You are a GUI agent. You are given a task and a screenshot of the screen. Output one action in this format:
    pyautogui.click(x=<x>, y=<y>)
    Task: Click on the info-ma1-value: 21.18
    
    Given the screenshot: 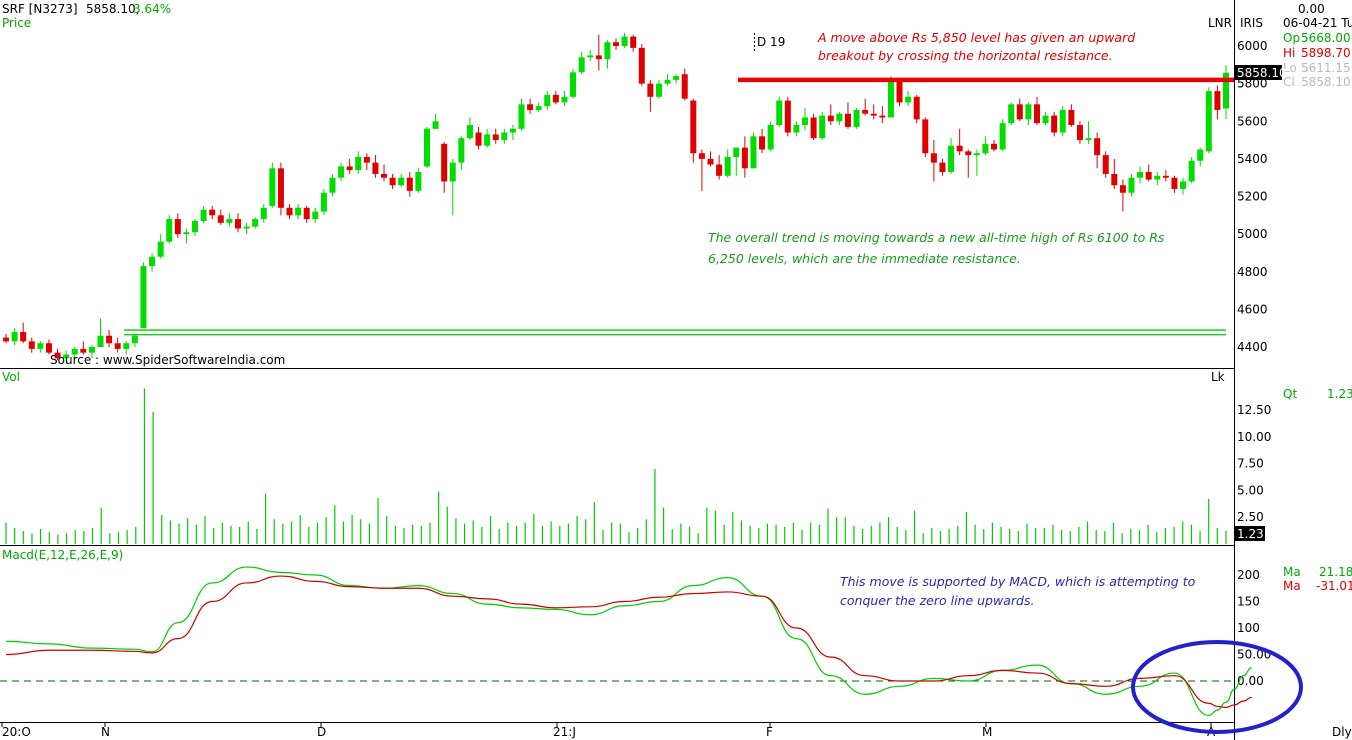 What is the action you would take?
    pyautogui.click(x=1335, y=572)
    